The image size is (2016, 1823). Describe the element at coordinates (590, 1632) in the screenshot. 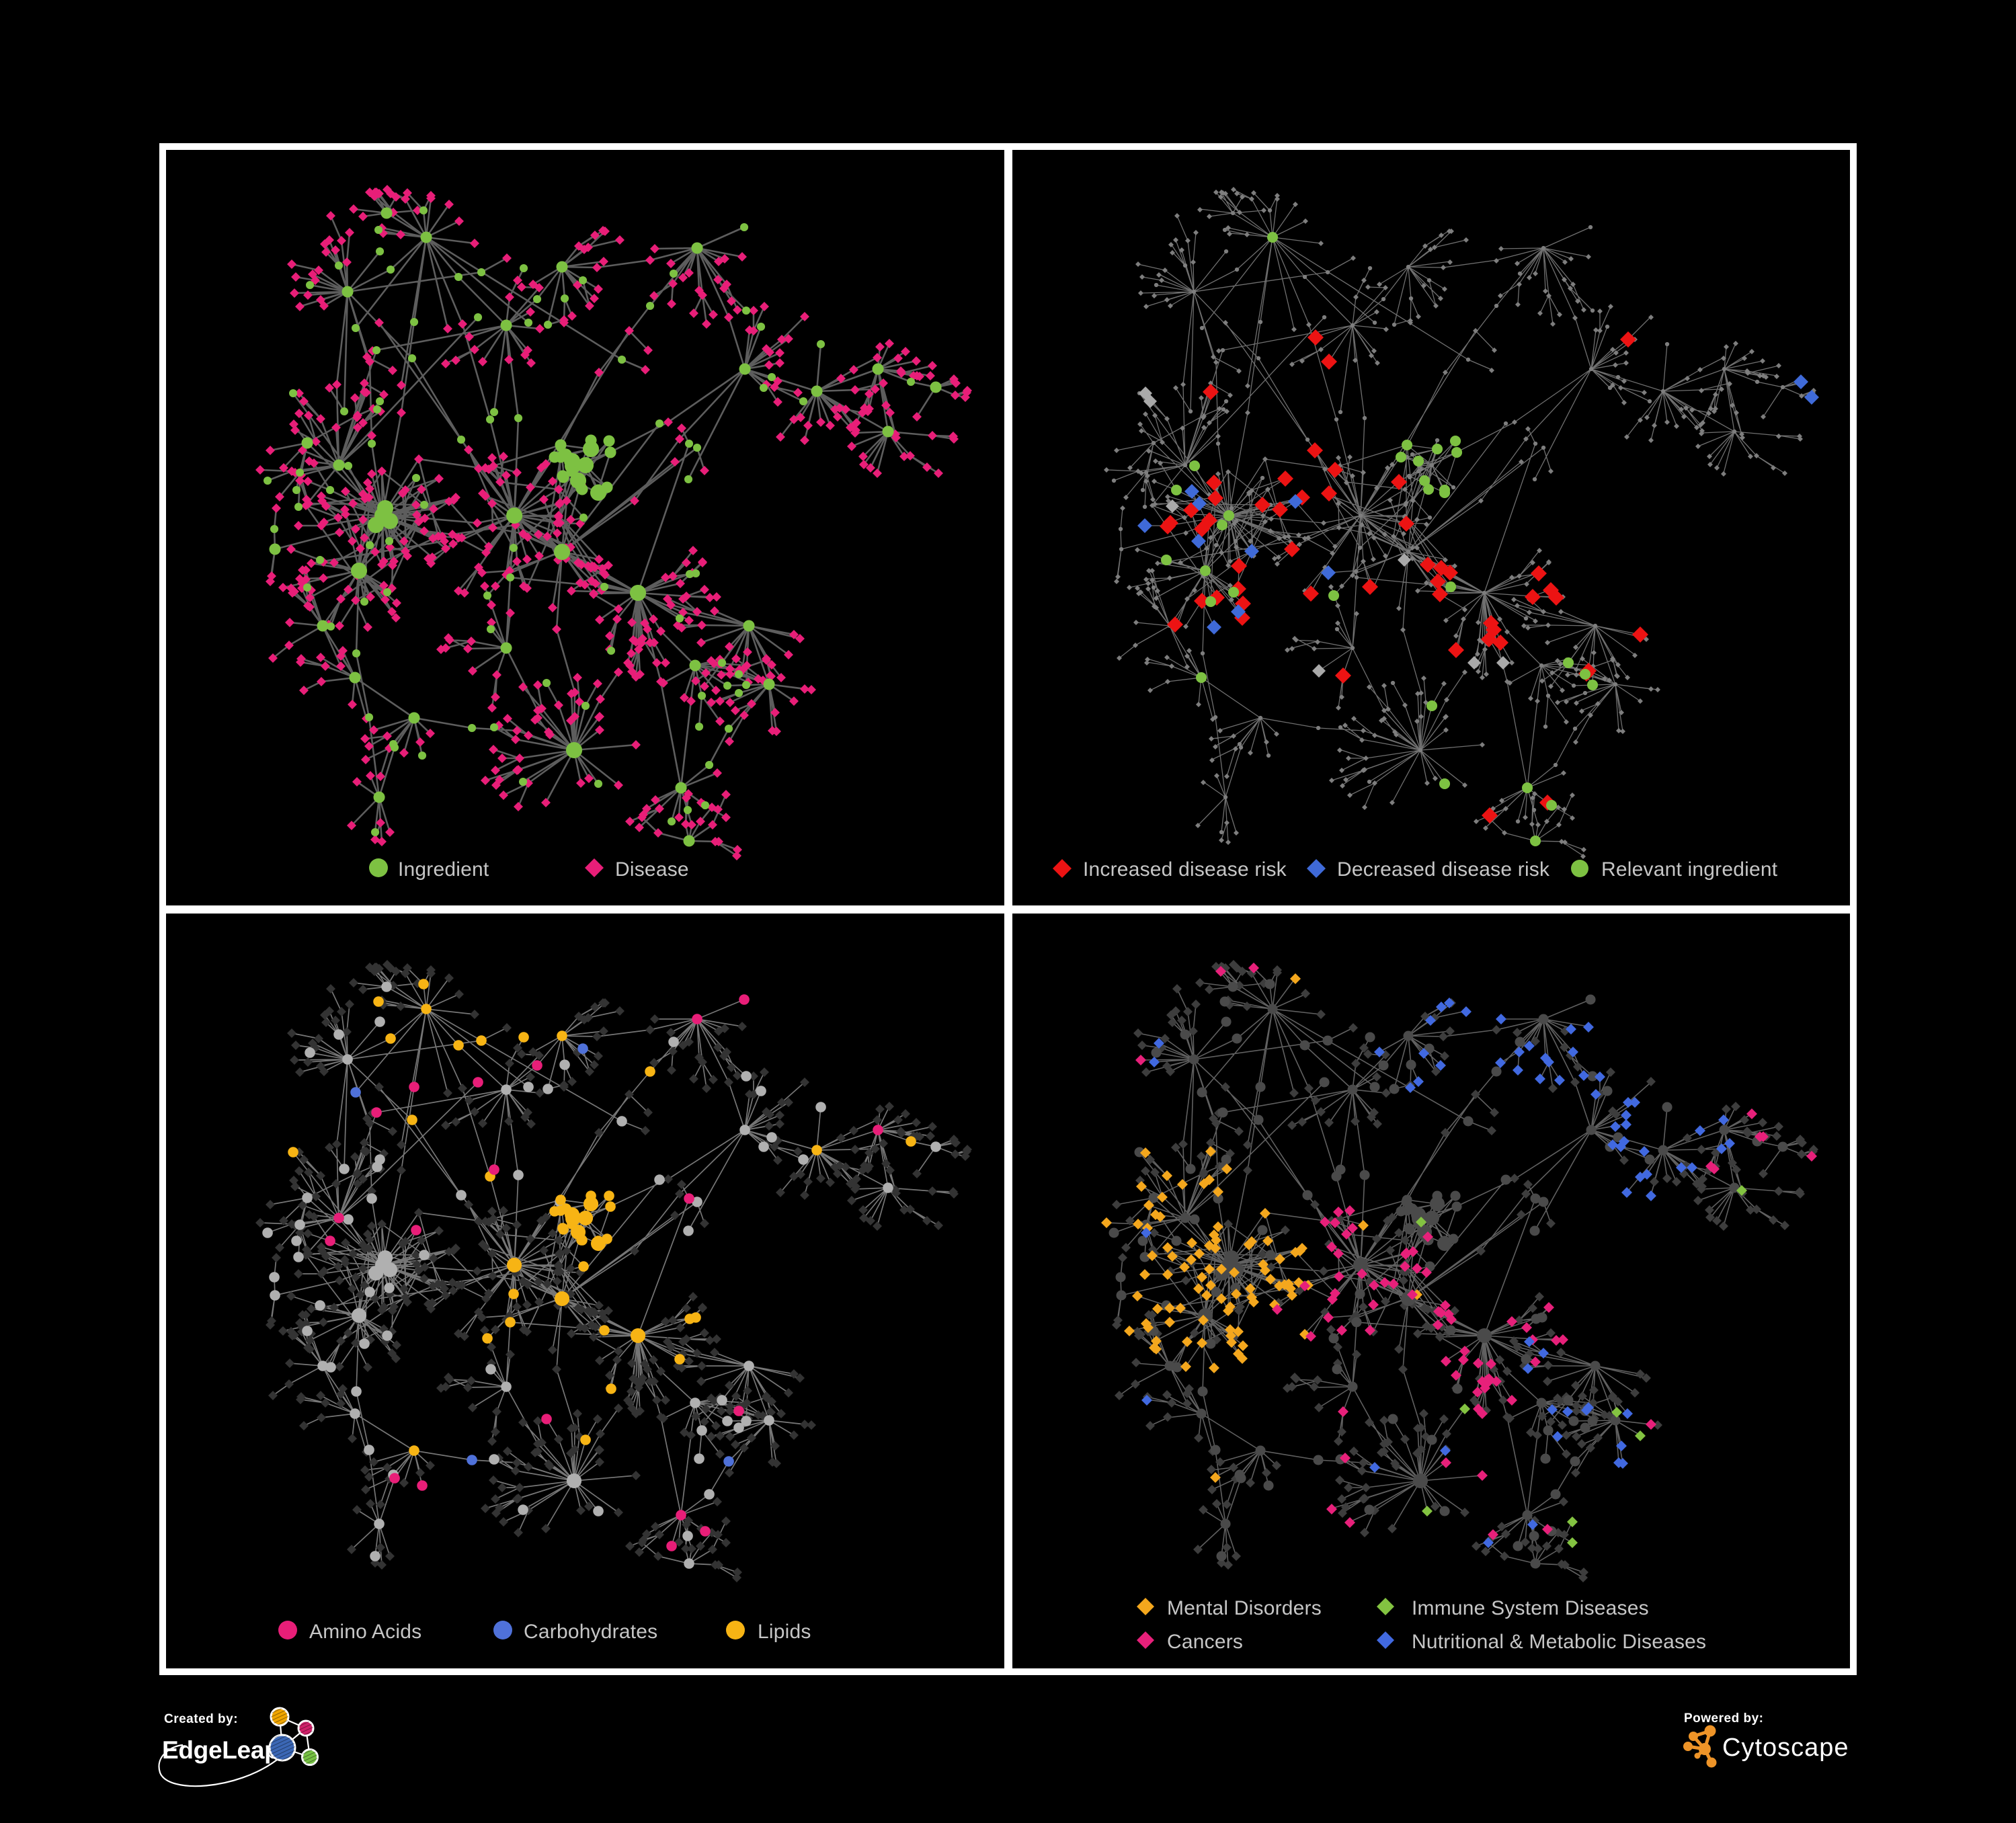

I see `svg-text: Carbohydrates` at that location.